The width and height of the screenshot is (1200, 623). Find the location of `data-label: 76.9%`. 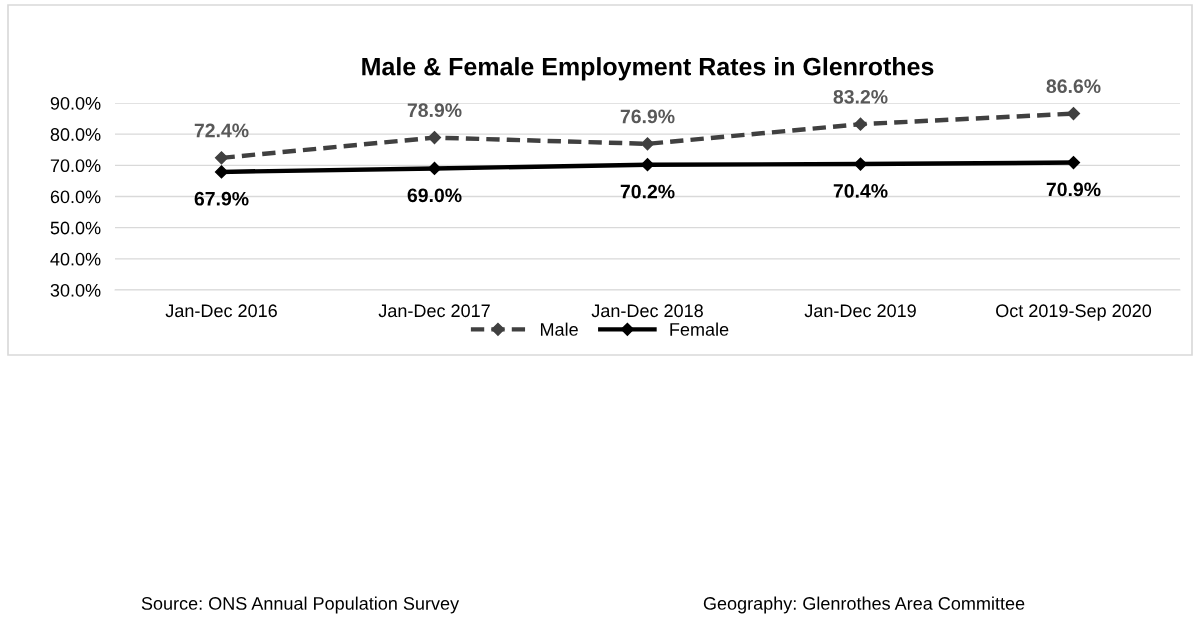

data-label: 76.9% is located at coordinates (647, 116).